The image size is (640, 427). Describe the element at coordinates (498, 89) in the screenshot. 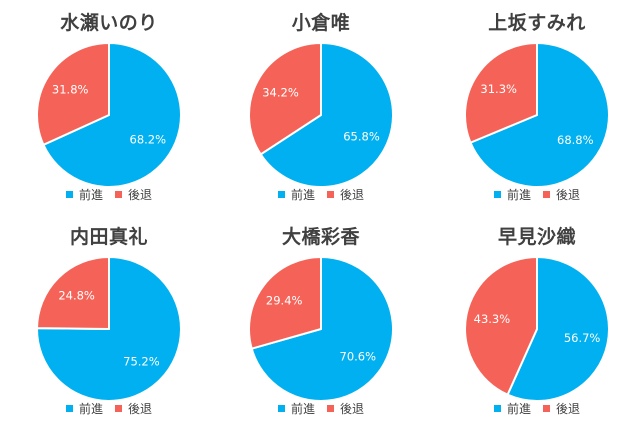

I see `pie-data-label: 31.3%` at that location.